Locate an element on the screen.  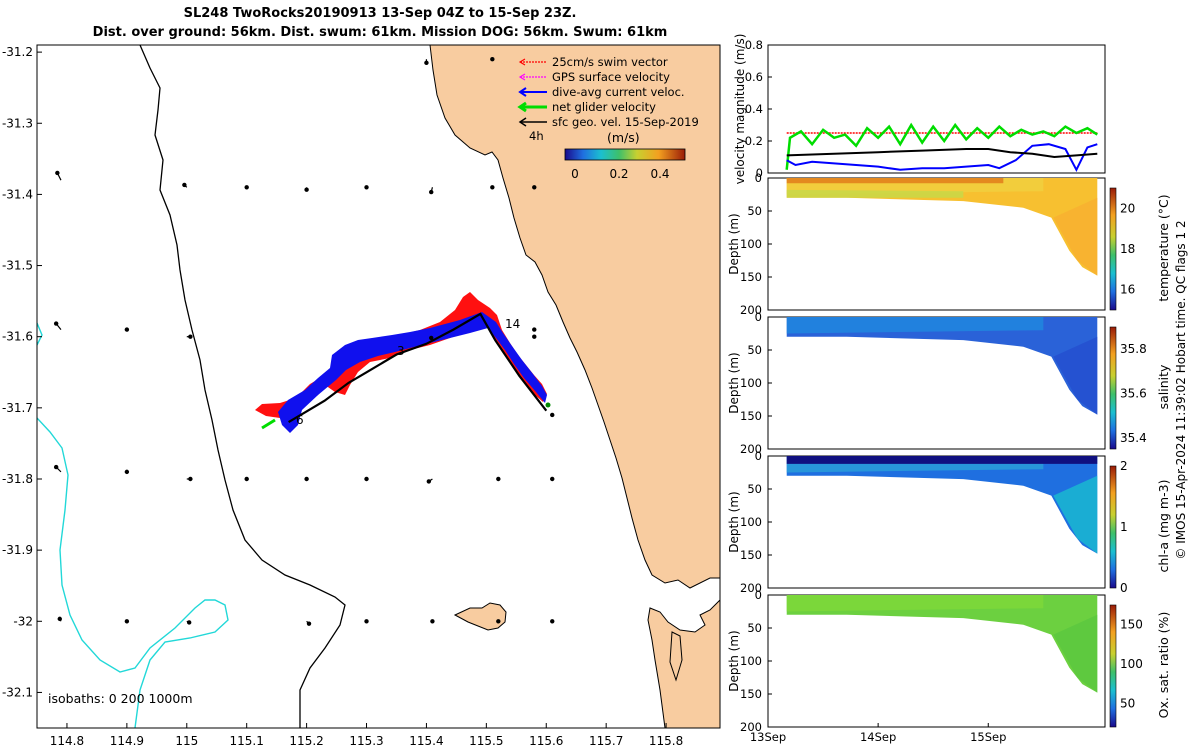
velocity-panel: 0 0.2 0.4 0.6 0.8 velocity magnitude (m/s) is located at coordinates (919, 109).